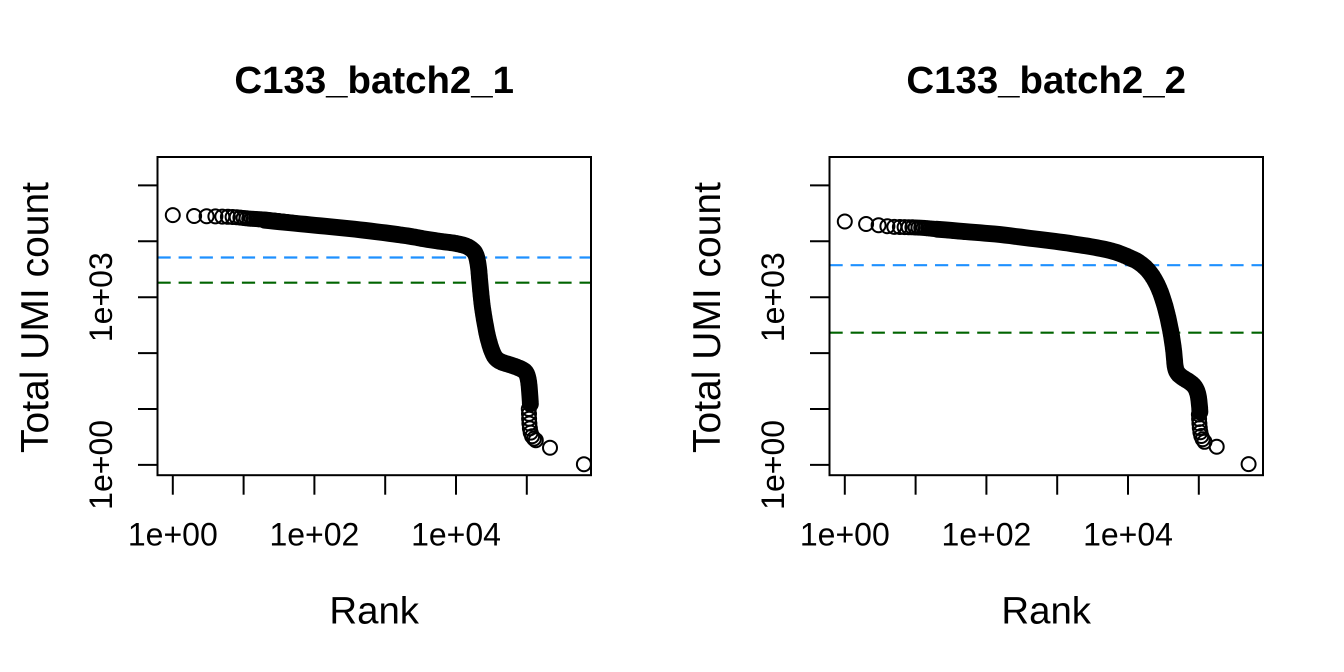 This screenshot has height=672, width=1344. I want to click on svg-text: C133_batch2_2, so click(1046, 80).